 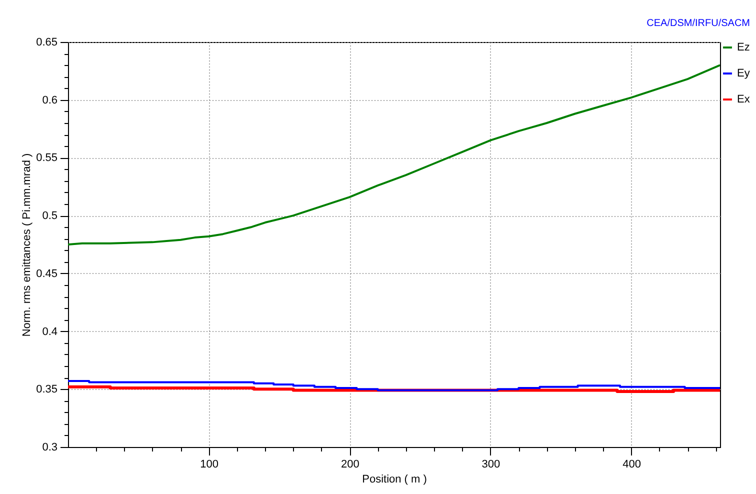 I want to click on x-tick-label: 100, so click(x=209, y=464).